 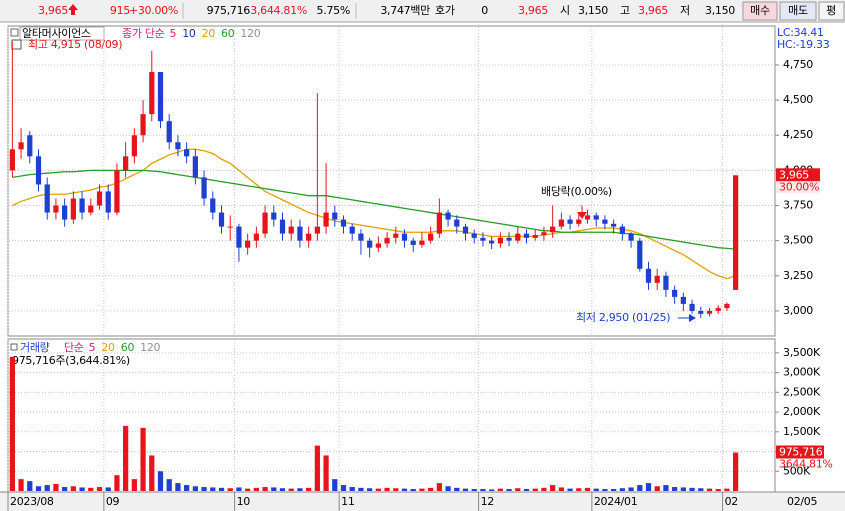 What do you see at coordinates (32, 501) in the screenshot?
I see `x-tick-label: 2023/08` at bounding box center [32, 501].